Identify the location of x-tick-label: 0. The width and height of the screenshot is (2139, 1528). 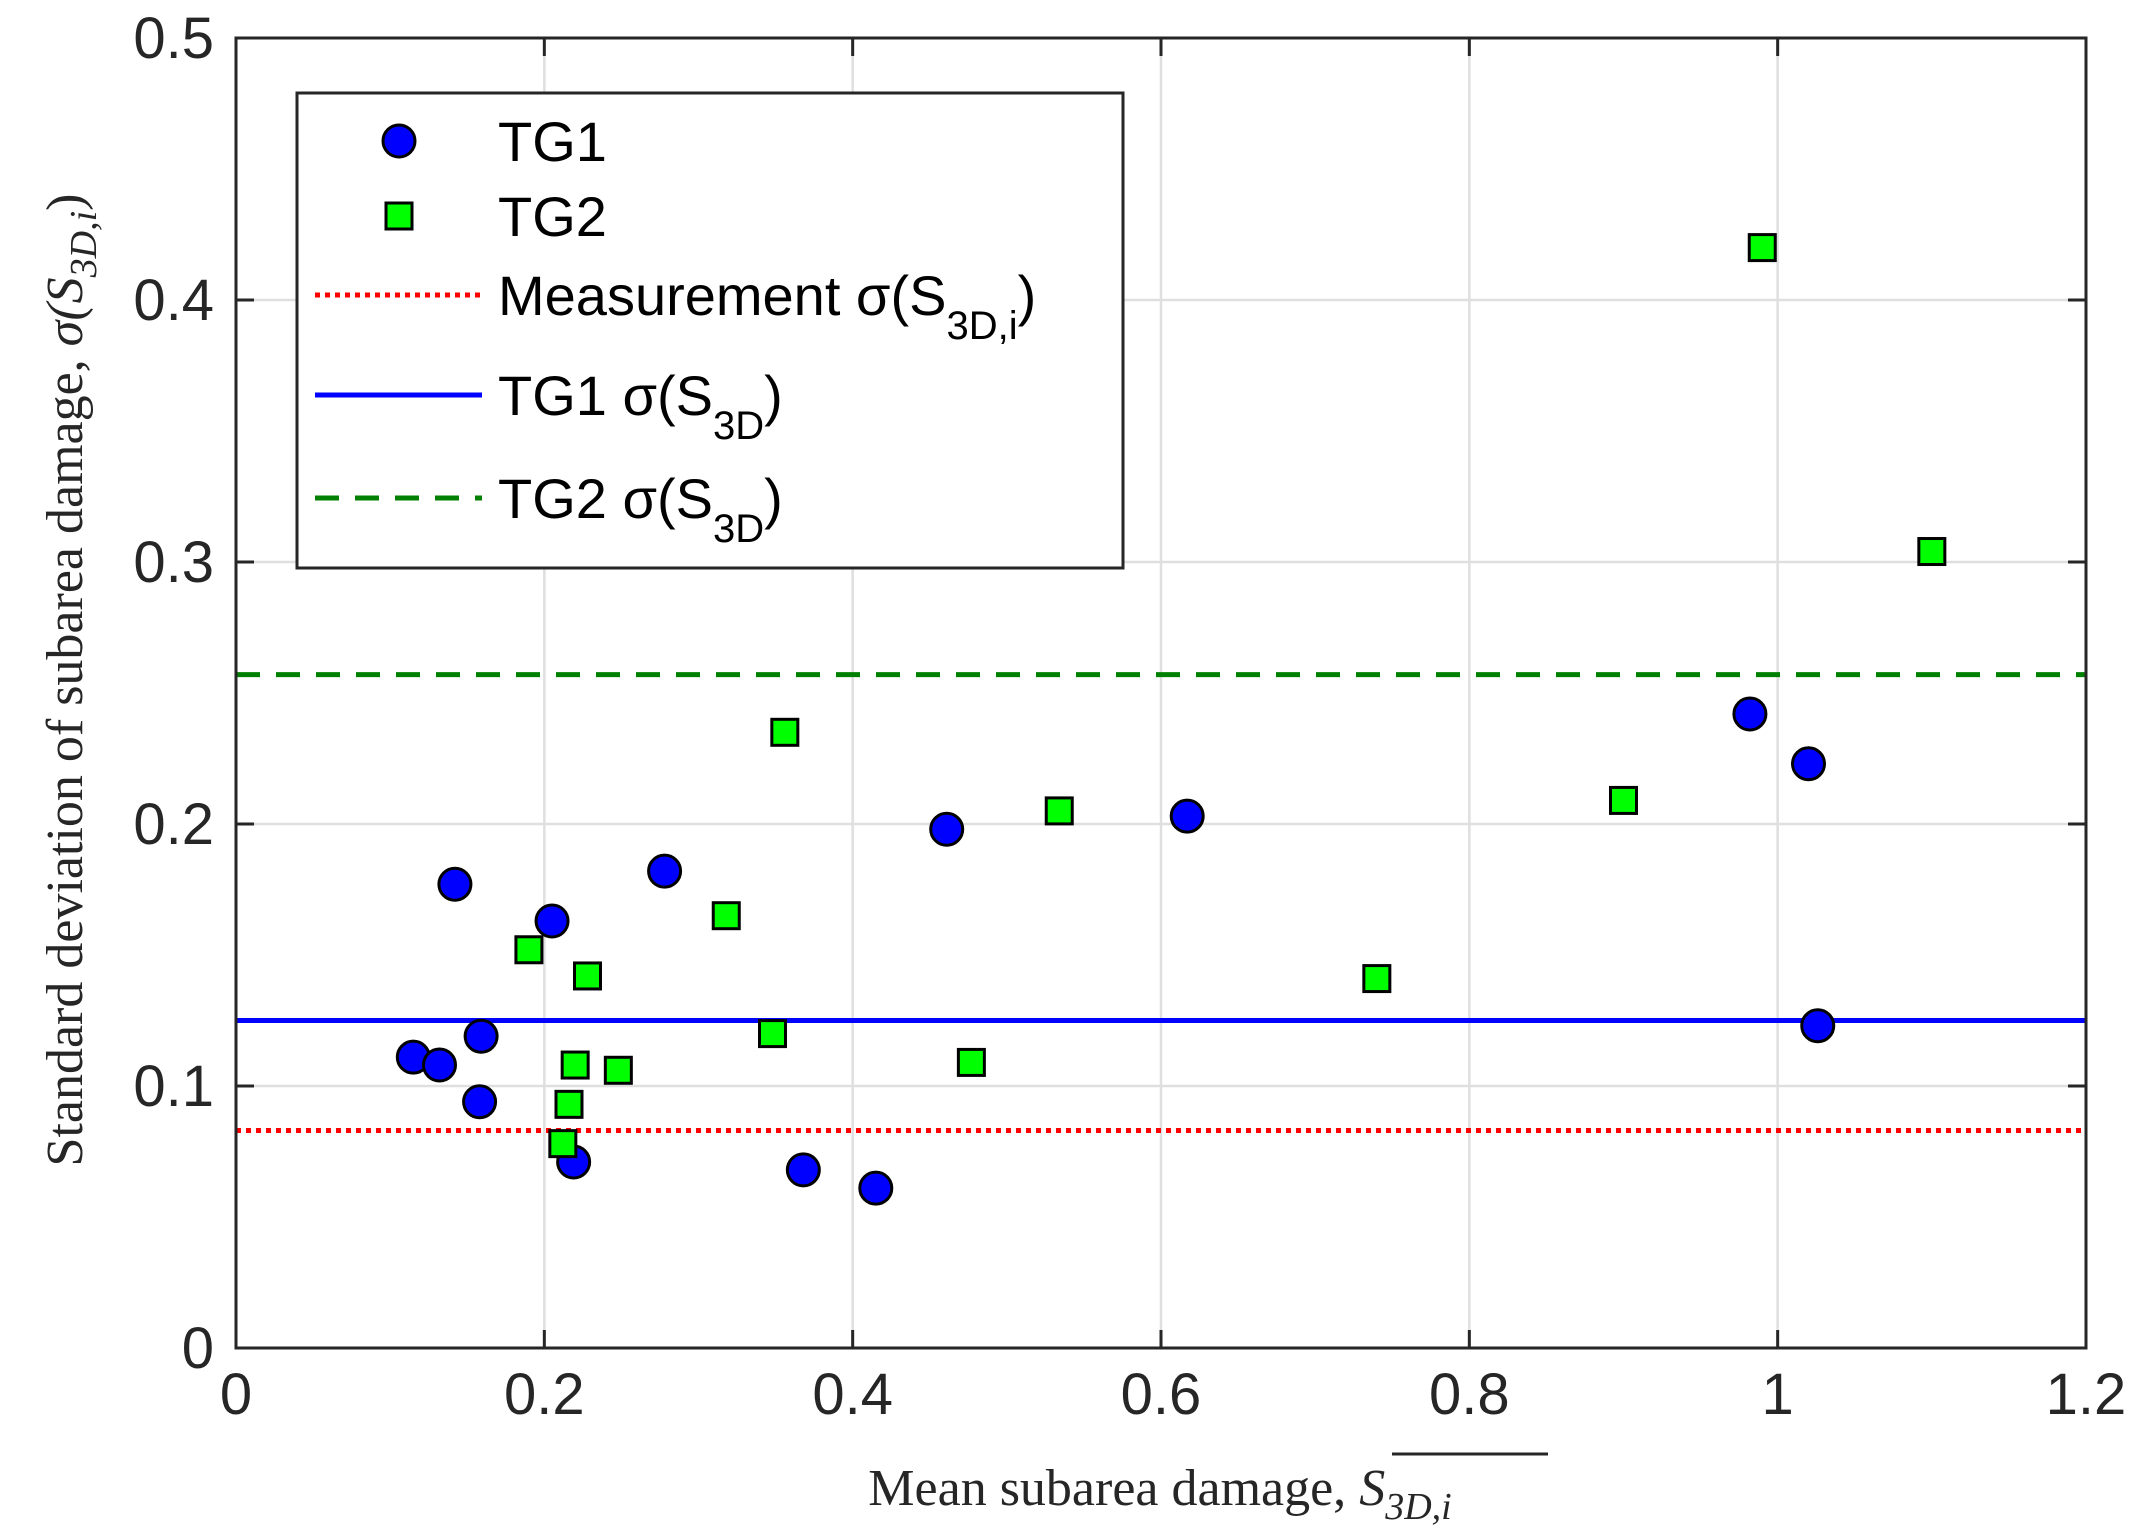
(236, 1394).